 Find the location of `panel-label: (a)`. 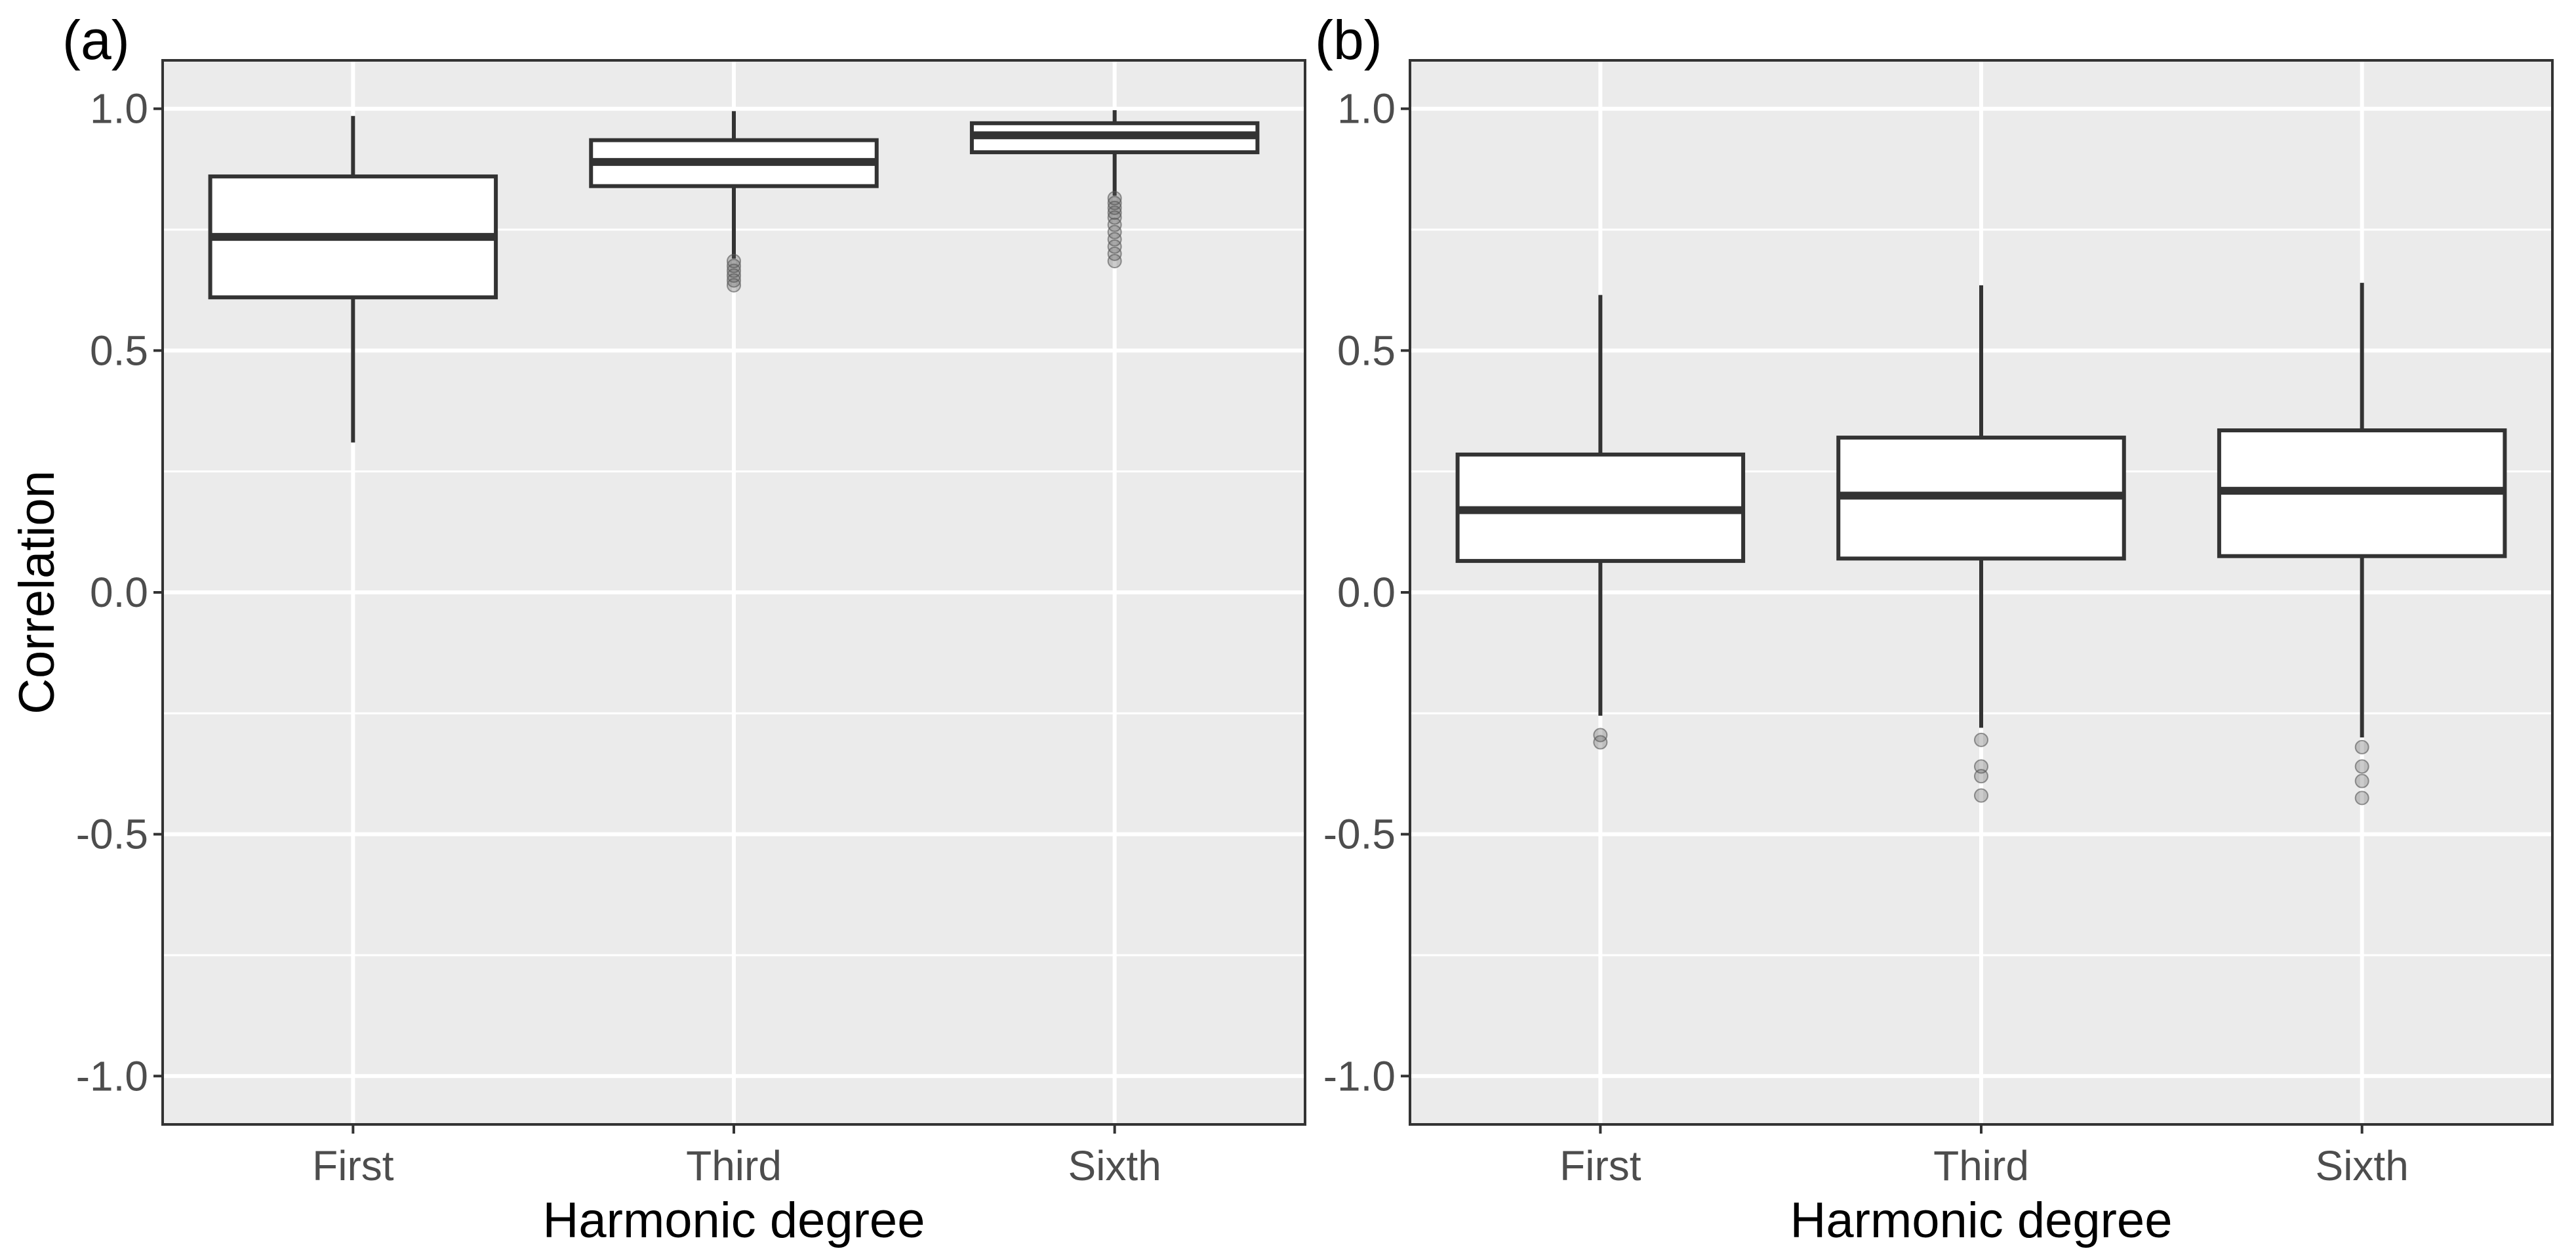

panel-label: (a) is located at coordinates (96, 40).